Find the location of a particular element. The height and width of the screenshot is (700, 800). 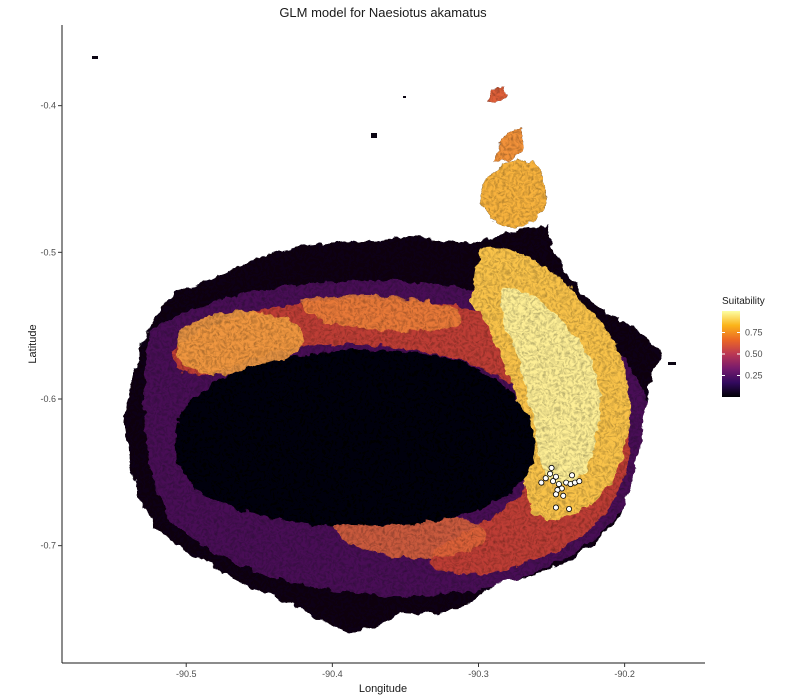

legend-title: Suitability is located at coordinates (743, 301).